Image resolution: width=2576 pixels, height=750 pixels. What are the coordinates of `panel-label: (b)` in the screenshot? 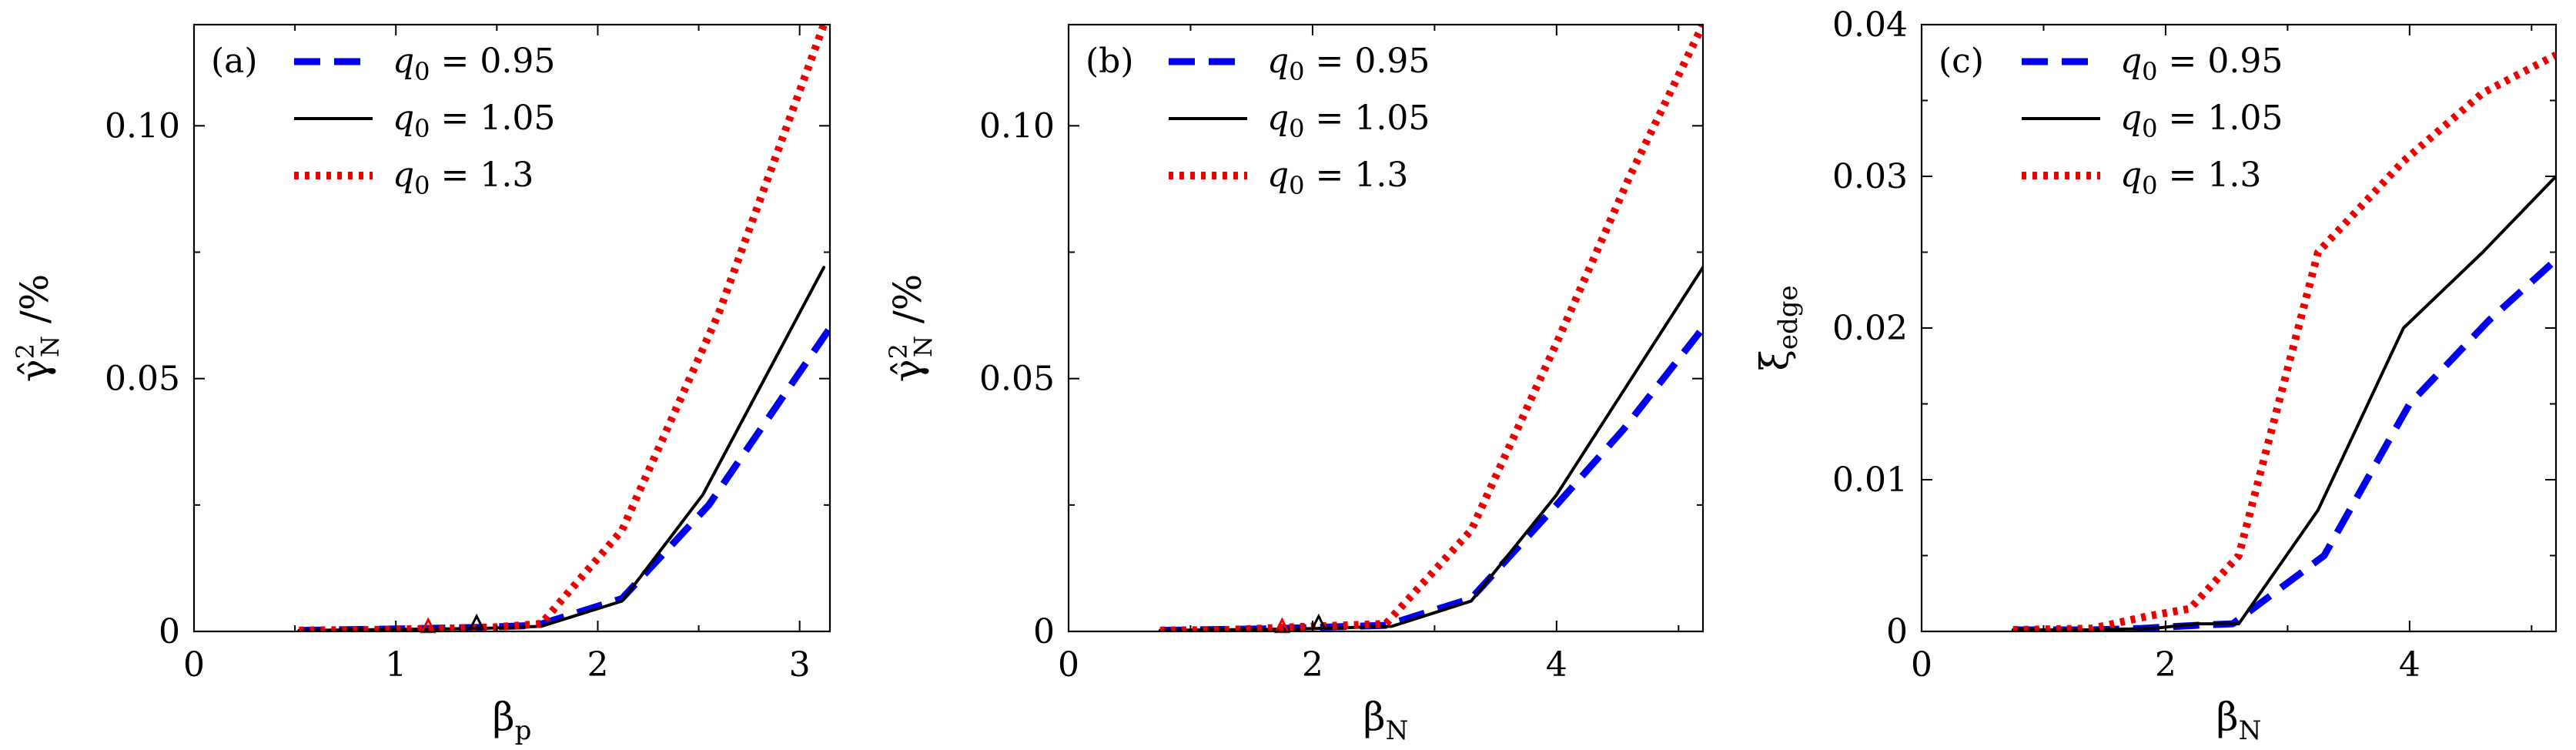 It's located at (1110, 61).